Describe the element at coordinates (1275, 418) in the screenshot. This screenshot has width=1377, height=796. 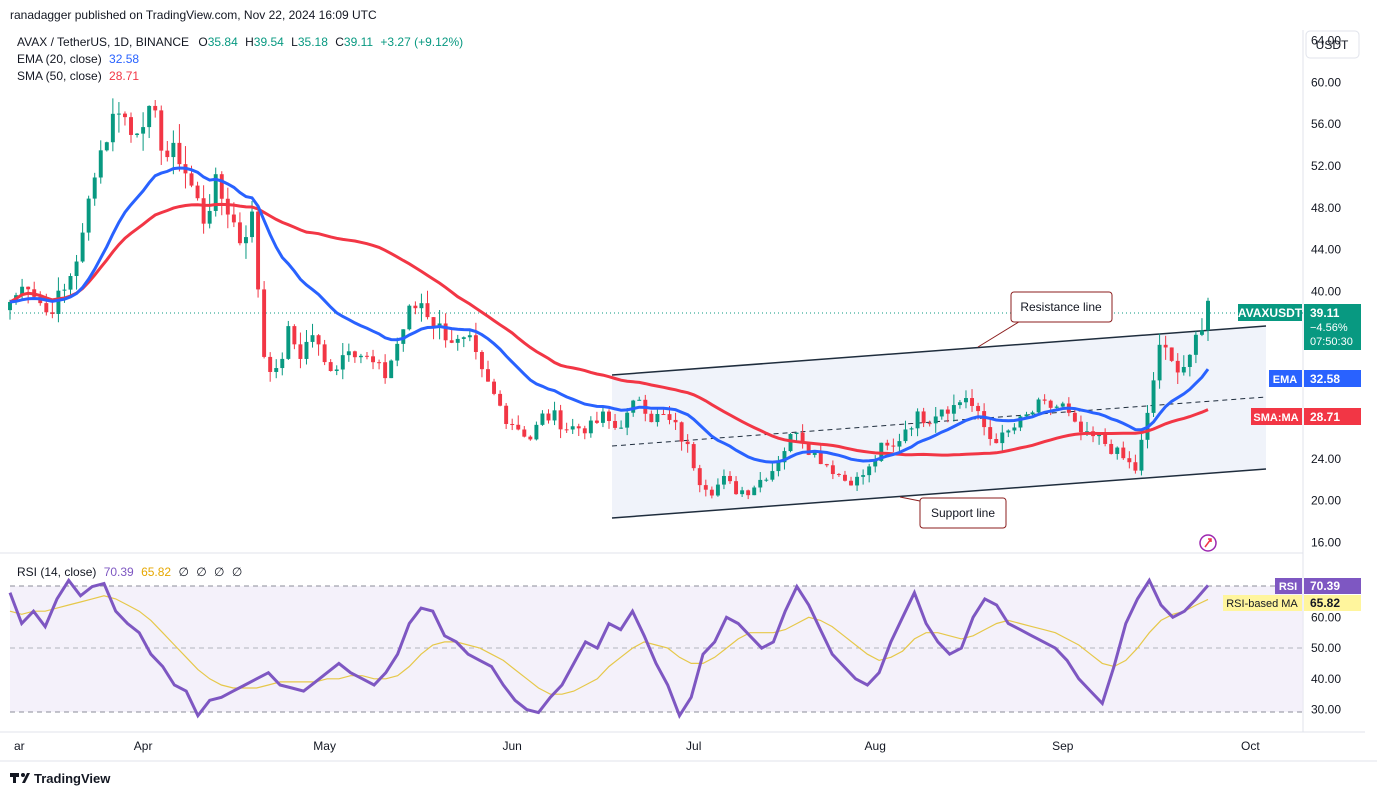
I see `sma-tag-label: SMA:MA` at that location.